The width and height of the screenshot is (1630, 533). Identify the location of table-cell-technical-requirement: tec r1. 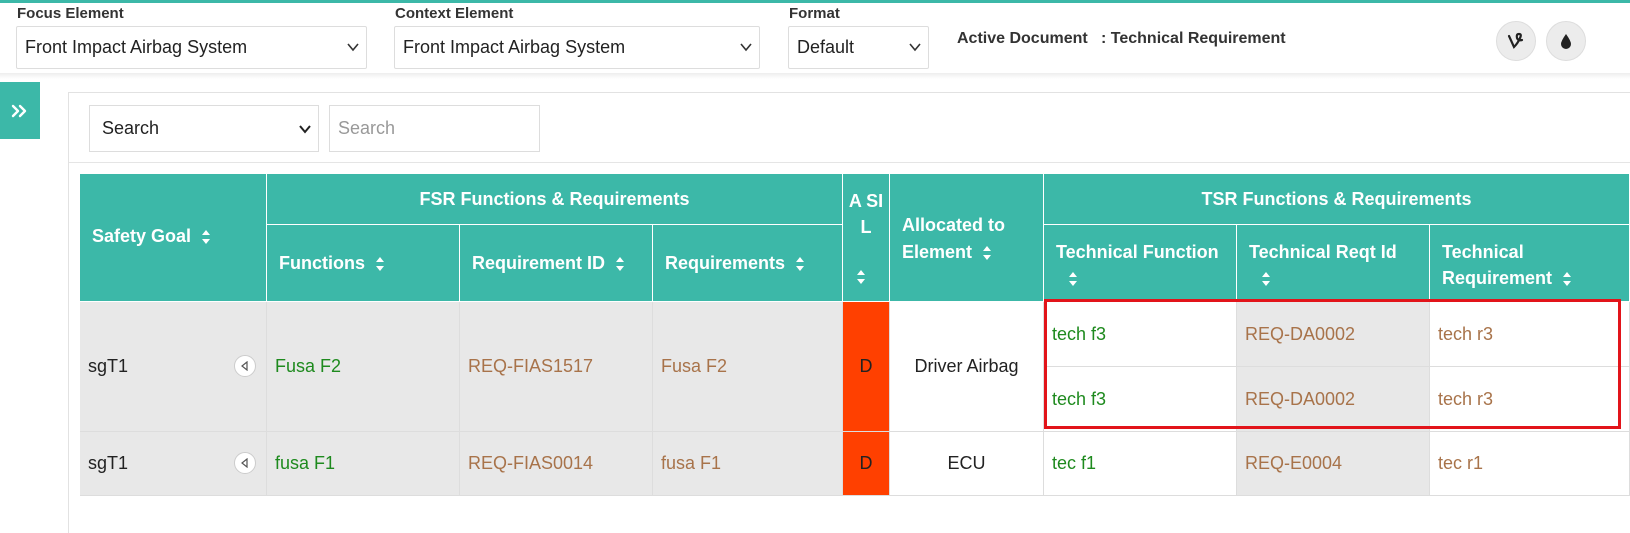
(1530, 464).